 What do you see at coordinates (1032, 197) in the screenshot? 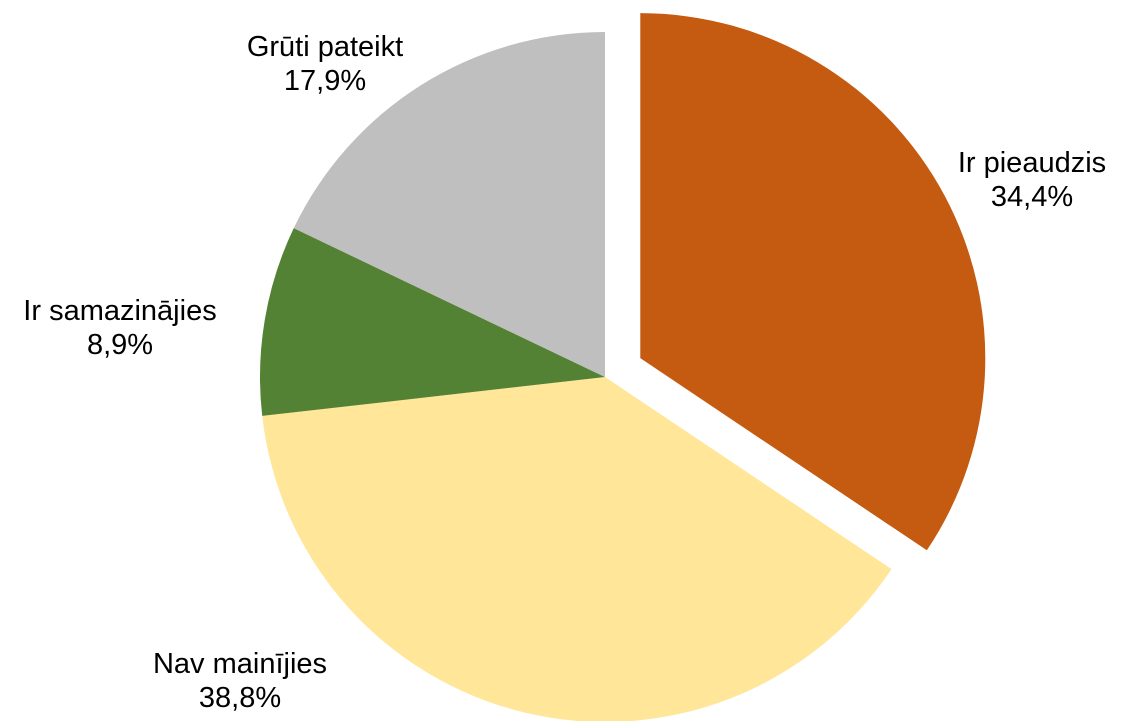
I see `slice-value-label: 34,4%` at bounding box center [1032, 197].